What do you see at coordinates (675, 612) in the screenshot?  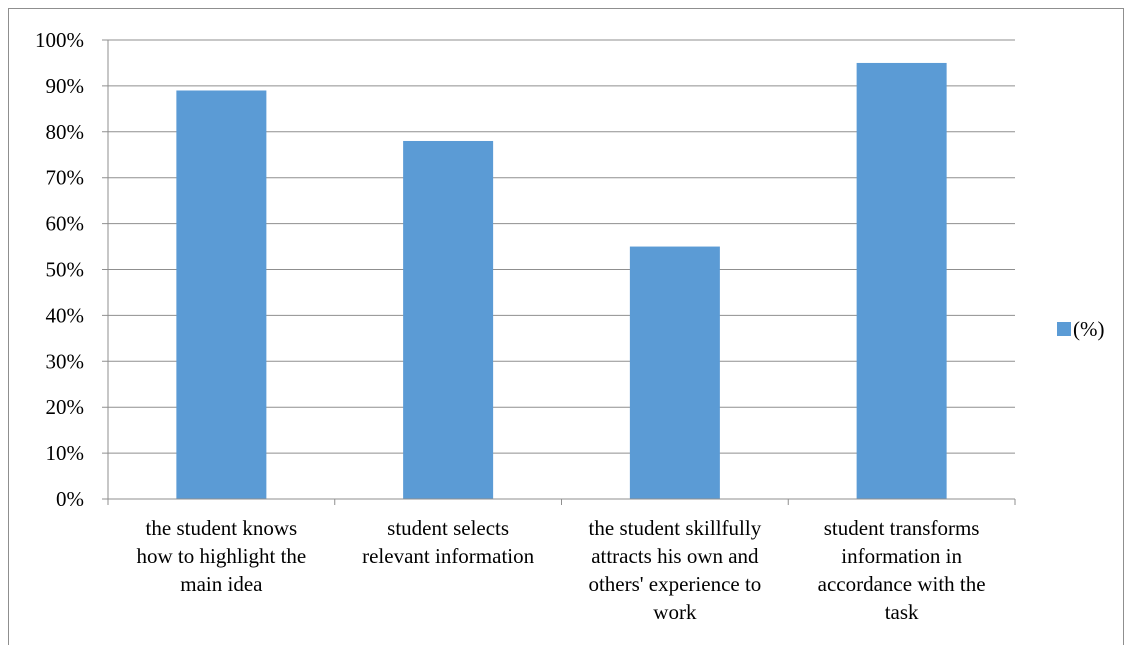 I see `x-category-label: work` at bounding box center [675, 612].